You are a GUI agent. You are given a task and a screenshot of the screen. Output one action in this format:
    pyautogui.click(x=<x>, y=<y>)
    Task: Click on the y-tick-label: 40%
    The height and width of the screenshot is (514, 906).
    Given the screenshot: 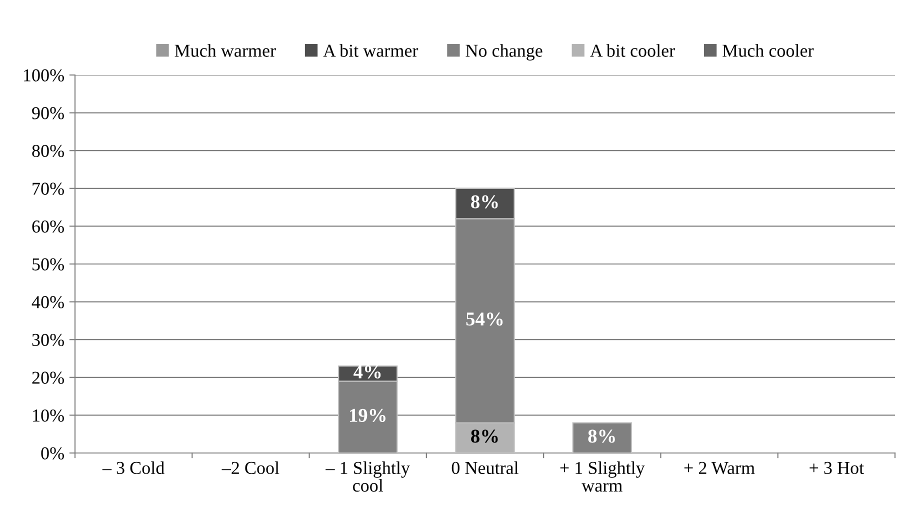 What is the action you would take?
    pyautogui.click(x=48, y=302)
    